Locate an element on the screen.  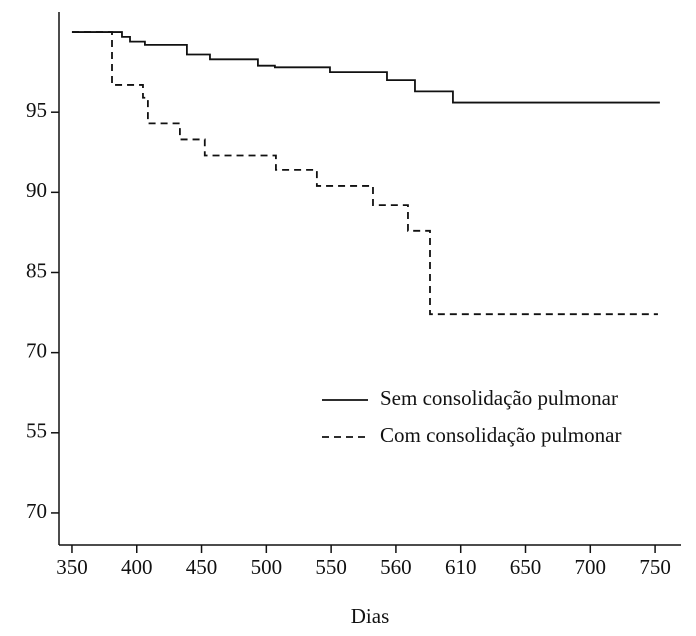
x-tick-label: 750 is located at coordinates (655, 567).